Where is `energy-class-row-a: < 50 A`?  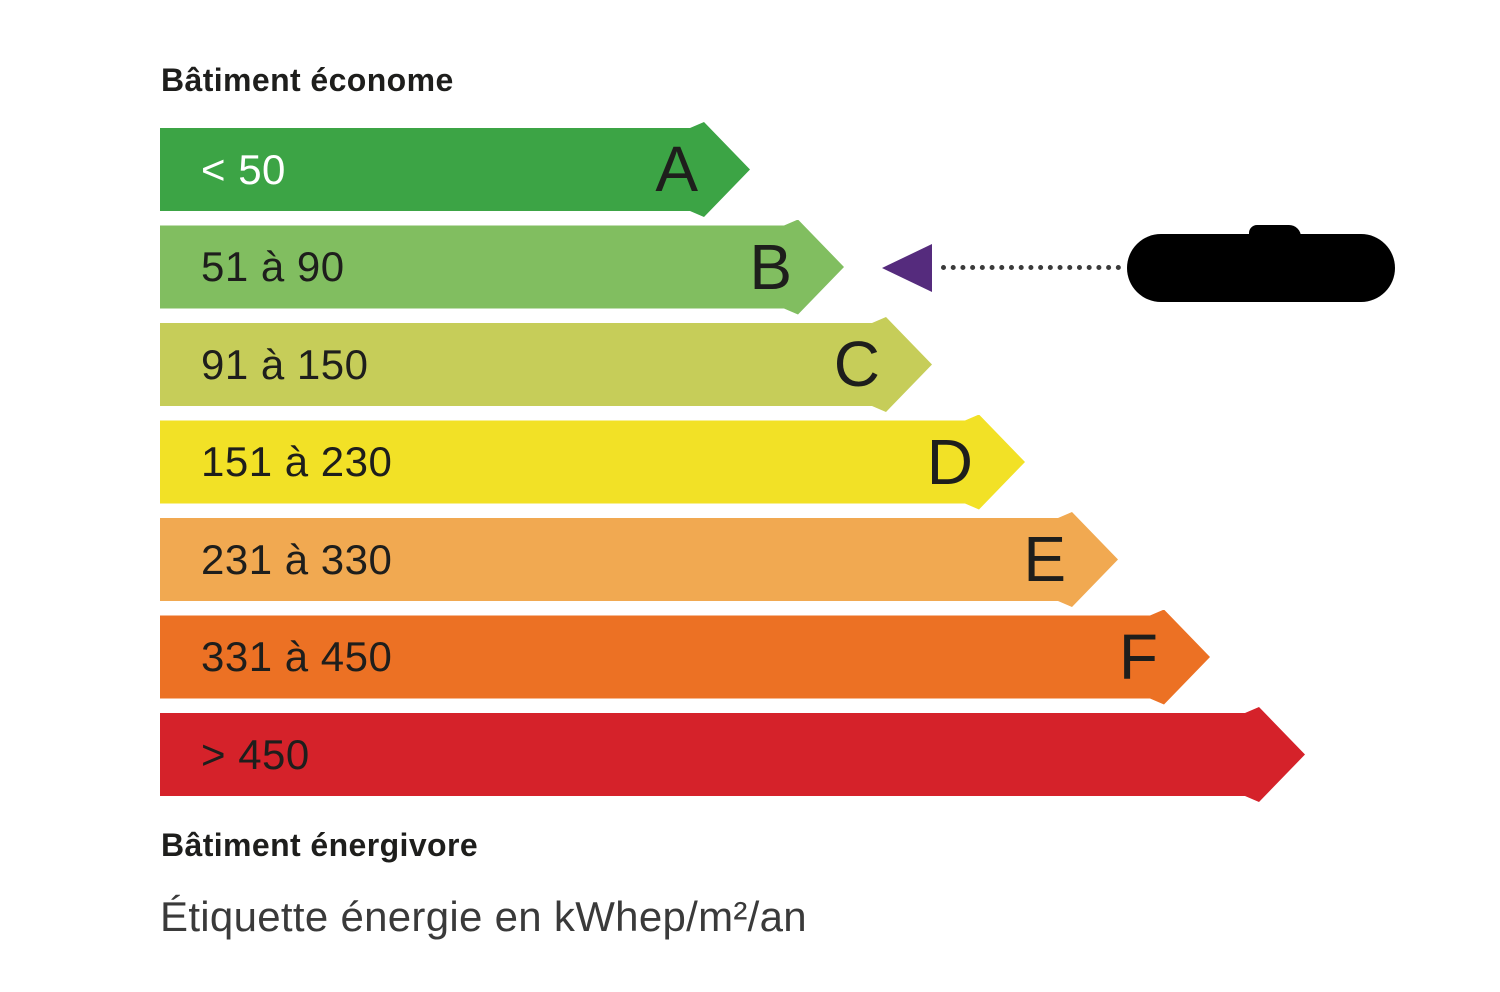
energy-class-row-a: < 50 A is located at coordinates (732, 169).